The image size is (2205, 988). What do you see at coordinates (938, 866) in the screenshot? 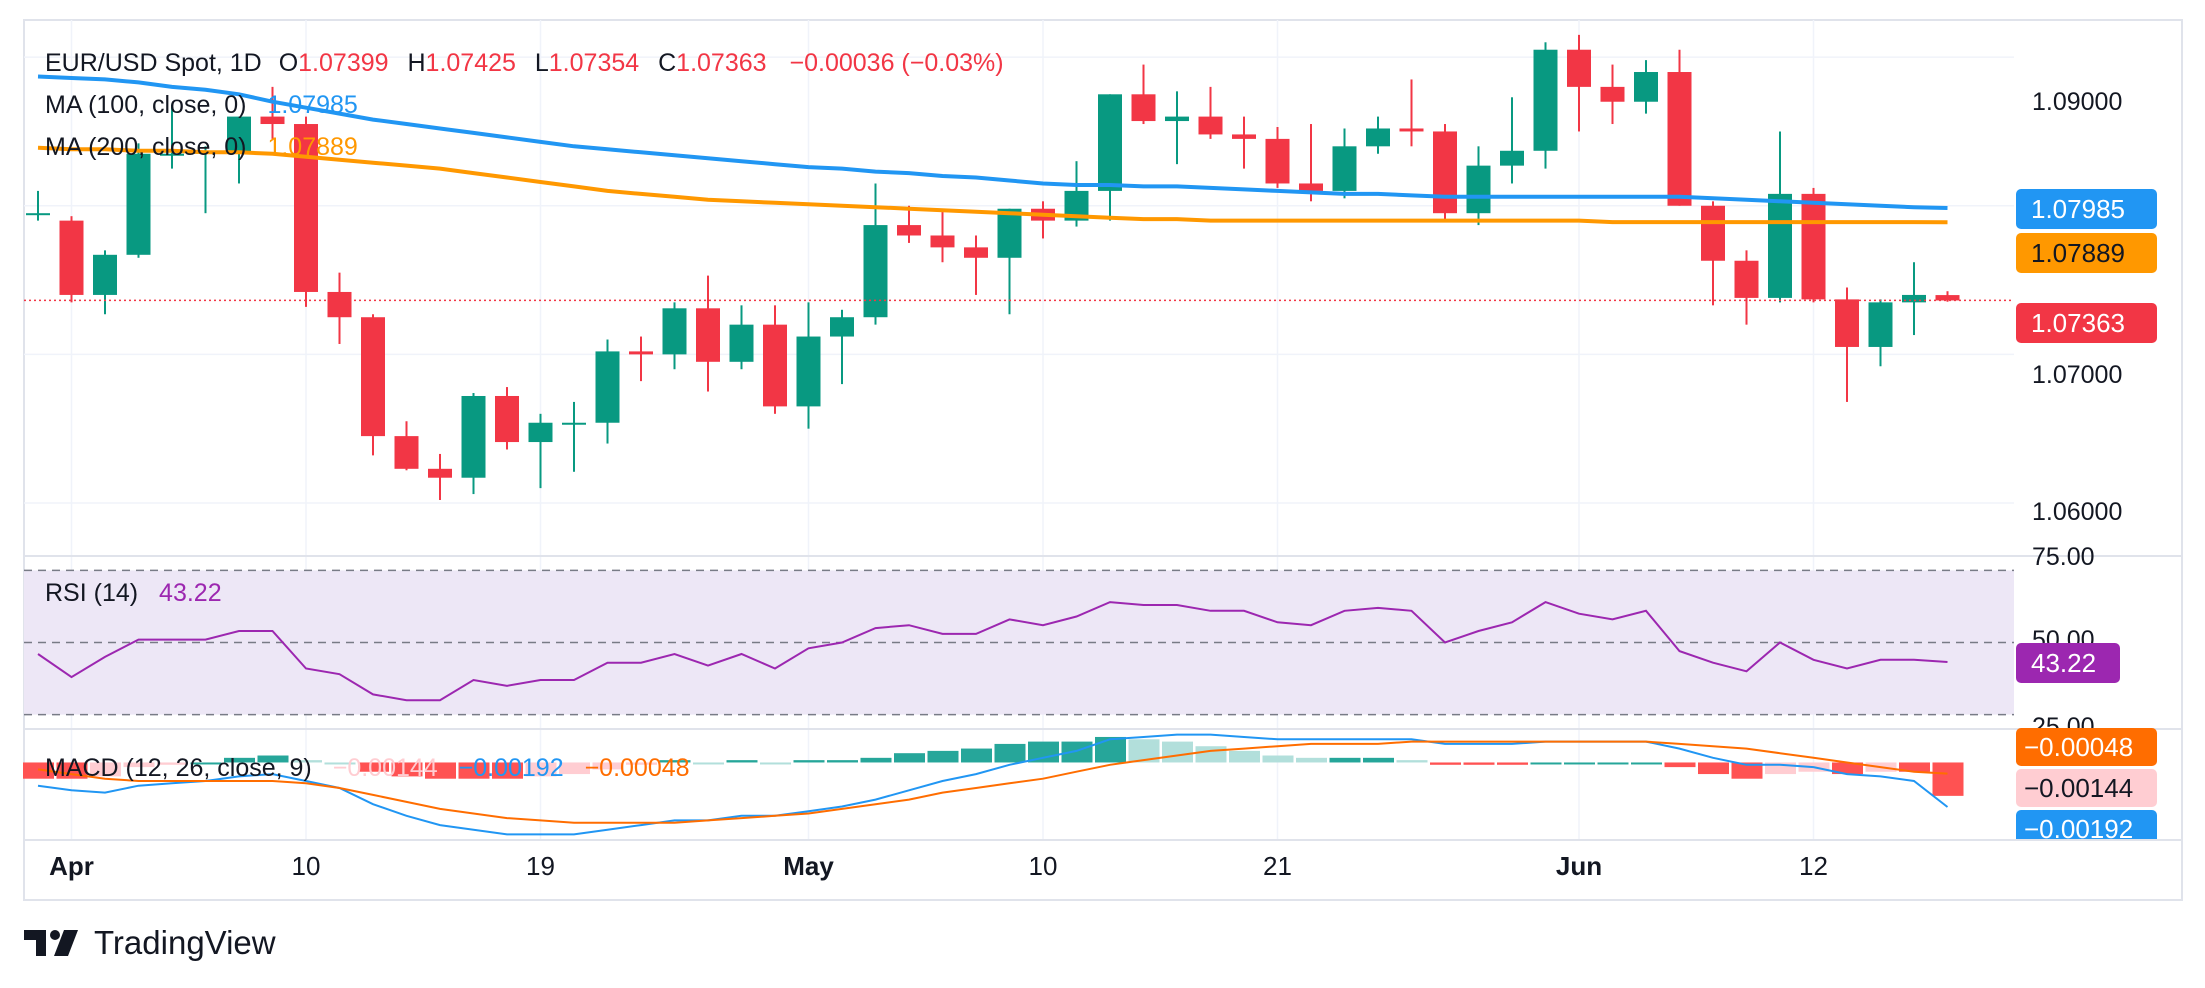
I see `time-axis-labels: Apr 10 19 May 10 21 Jun 12` at bounding box center [938, 866].